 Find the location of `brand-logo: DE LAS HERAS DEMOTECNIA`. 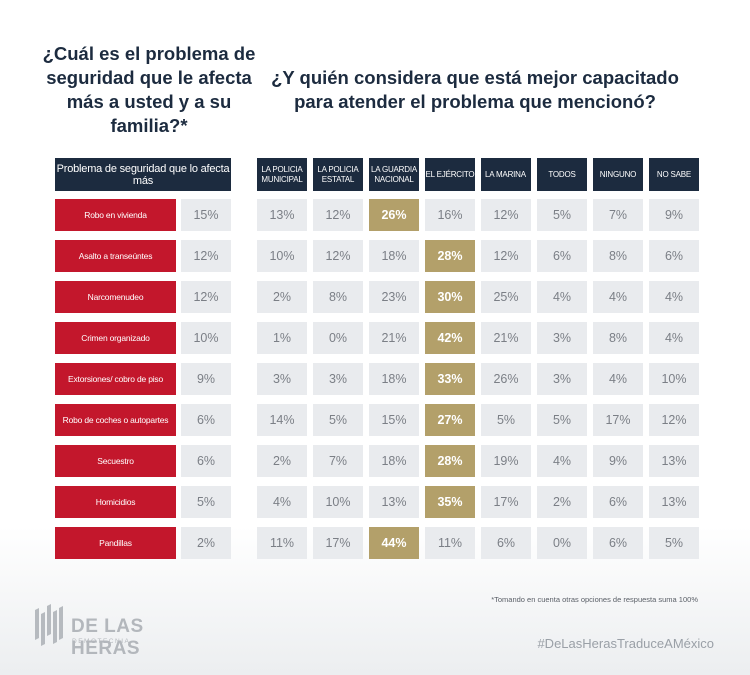

brand-logo: DE LAS HERAS DEMOTECNIA is located at coordinates (120, 631).